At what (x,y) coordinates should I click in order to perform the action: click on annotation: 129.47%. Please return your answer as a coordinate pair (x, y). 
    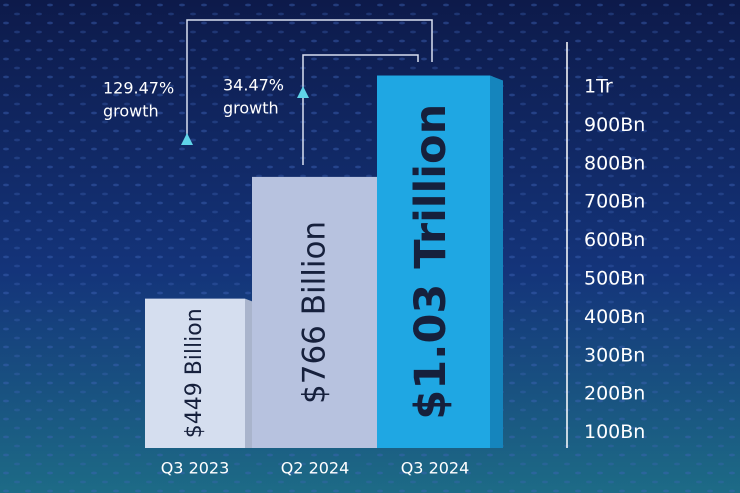
    Looking at the image, I should click on (138, 88).